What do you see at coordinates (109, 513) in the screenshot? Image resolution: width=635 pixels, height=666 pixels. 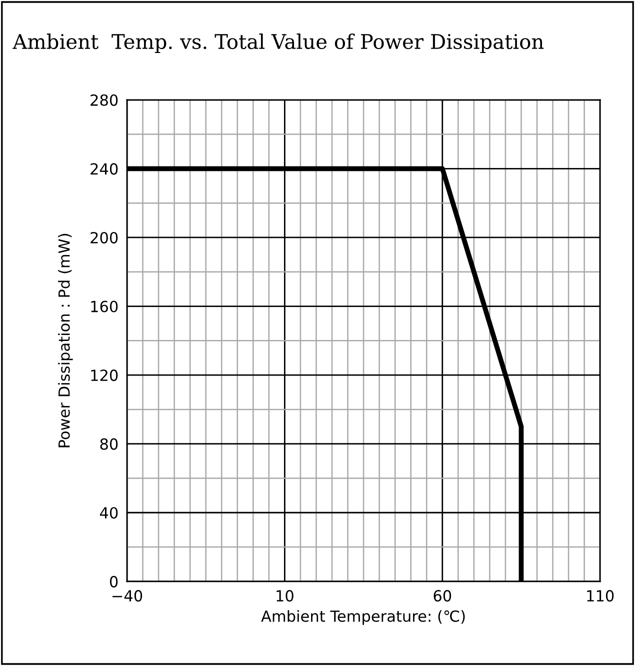 I see `y-tick-label: 40` at bounding box center [109, 513].